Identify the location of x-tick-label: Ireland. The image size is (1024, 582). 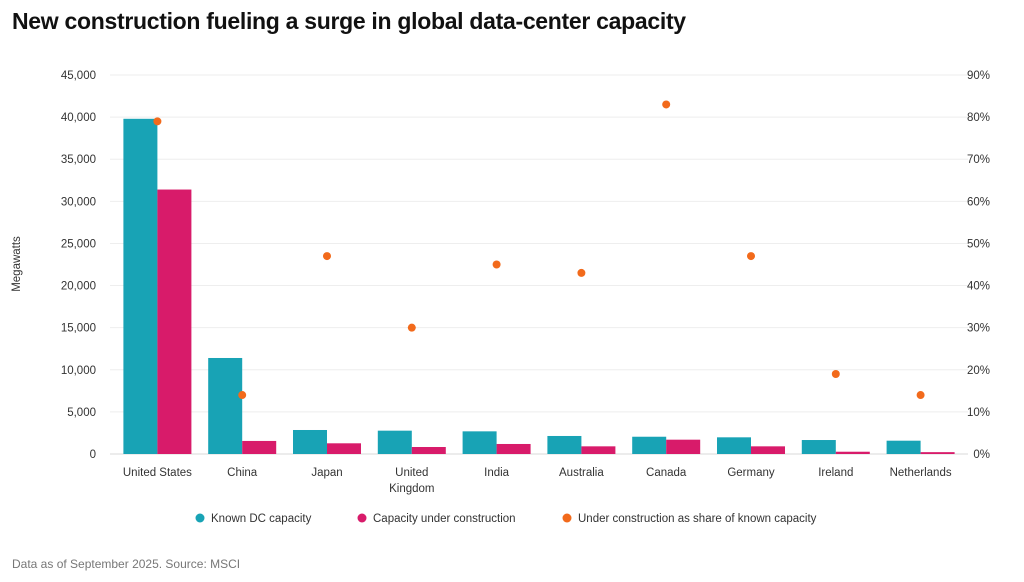
(835, 473).